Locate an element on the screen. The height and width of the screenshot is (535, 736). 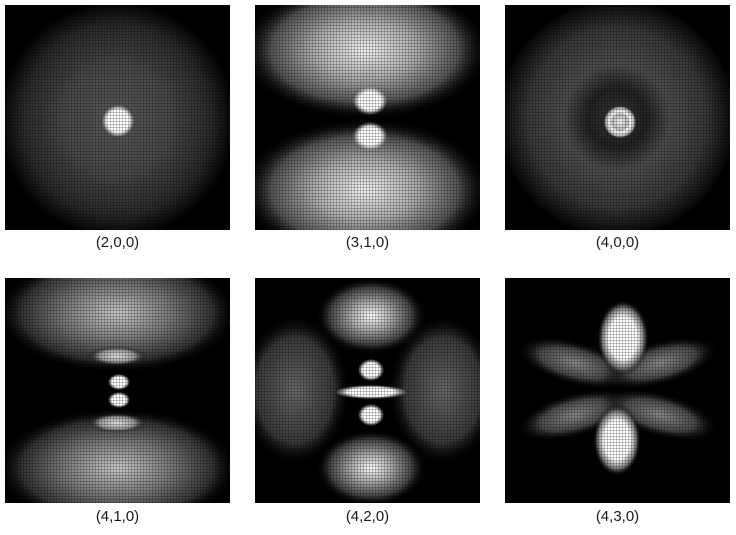
lower-right-lobe is located at coordinates (660, 415).